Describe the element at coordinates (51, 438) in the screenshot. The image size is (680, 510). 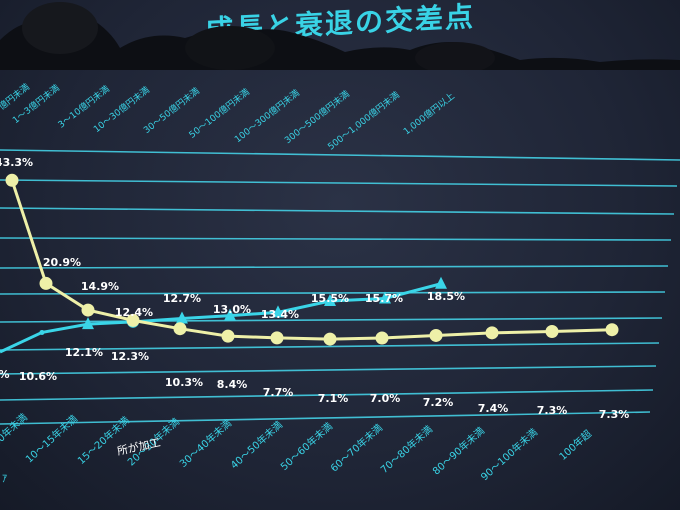
I see `bottom-category-label: 10～15年未満` at that location.